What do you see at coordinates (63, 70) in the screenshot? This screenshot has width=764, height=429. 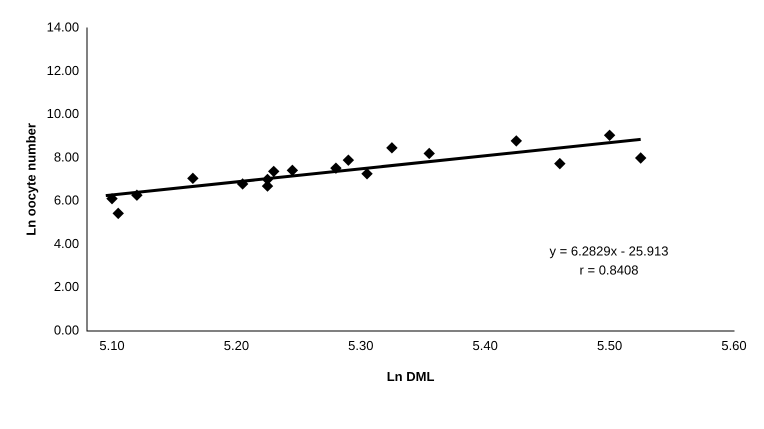 I see `y-tick-label: 12.00` at bounding box center [63, 70].